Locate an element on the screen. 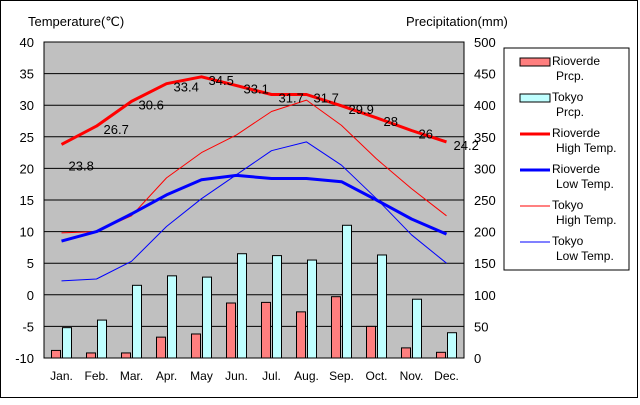 Image resolution: width=640 pixels, height=405 pixels. right-tick-label: 100 is located at coordinates (485, 295).